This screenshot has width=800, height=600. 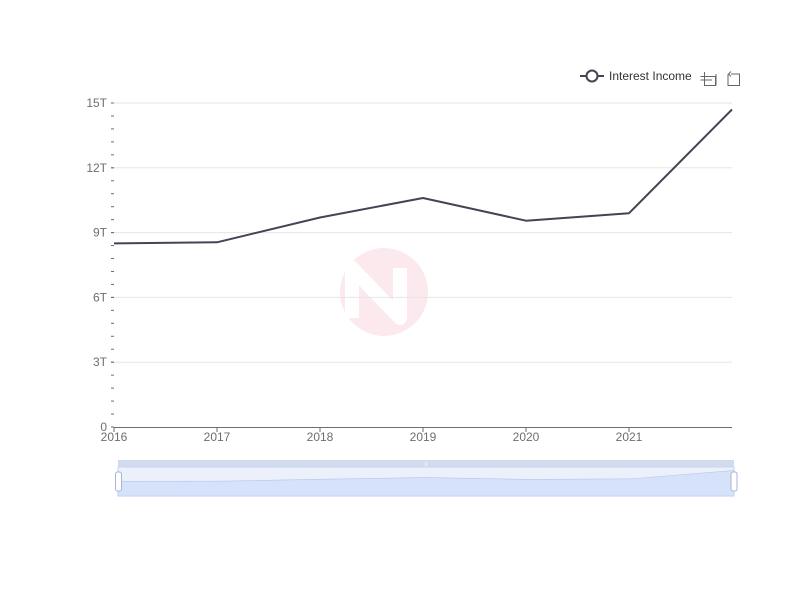 I want to click on zoom-grip-icon: ≡, so click(x=426, y=465).